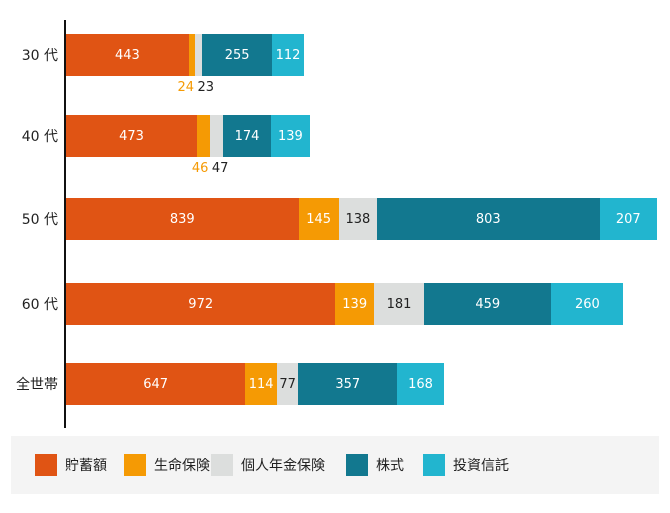 The image size is (670, 513). What do you see at coordinates (357, 219) in the screenshot?
I see `bar-segment: 138` at bounding box center [357, 219].